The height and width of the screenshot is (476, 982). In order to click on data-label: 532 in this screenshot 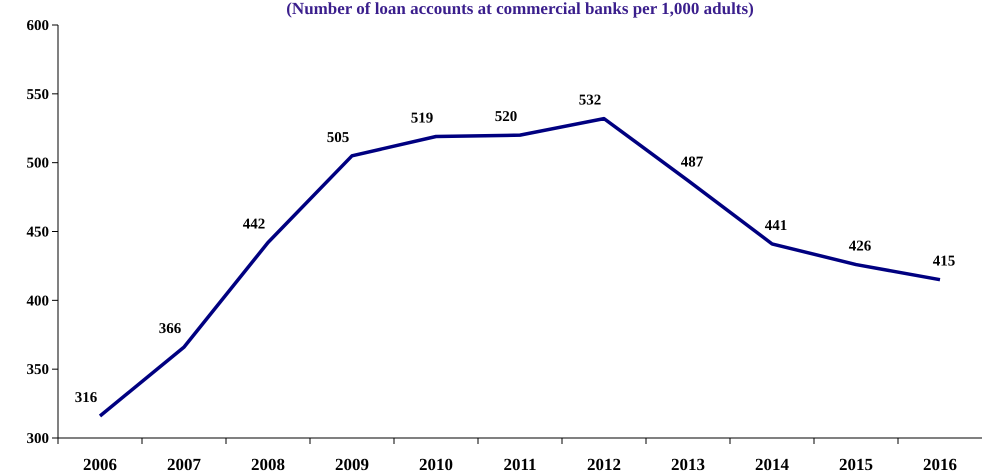, I will do `click(590, 100)`.